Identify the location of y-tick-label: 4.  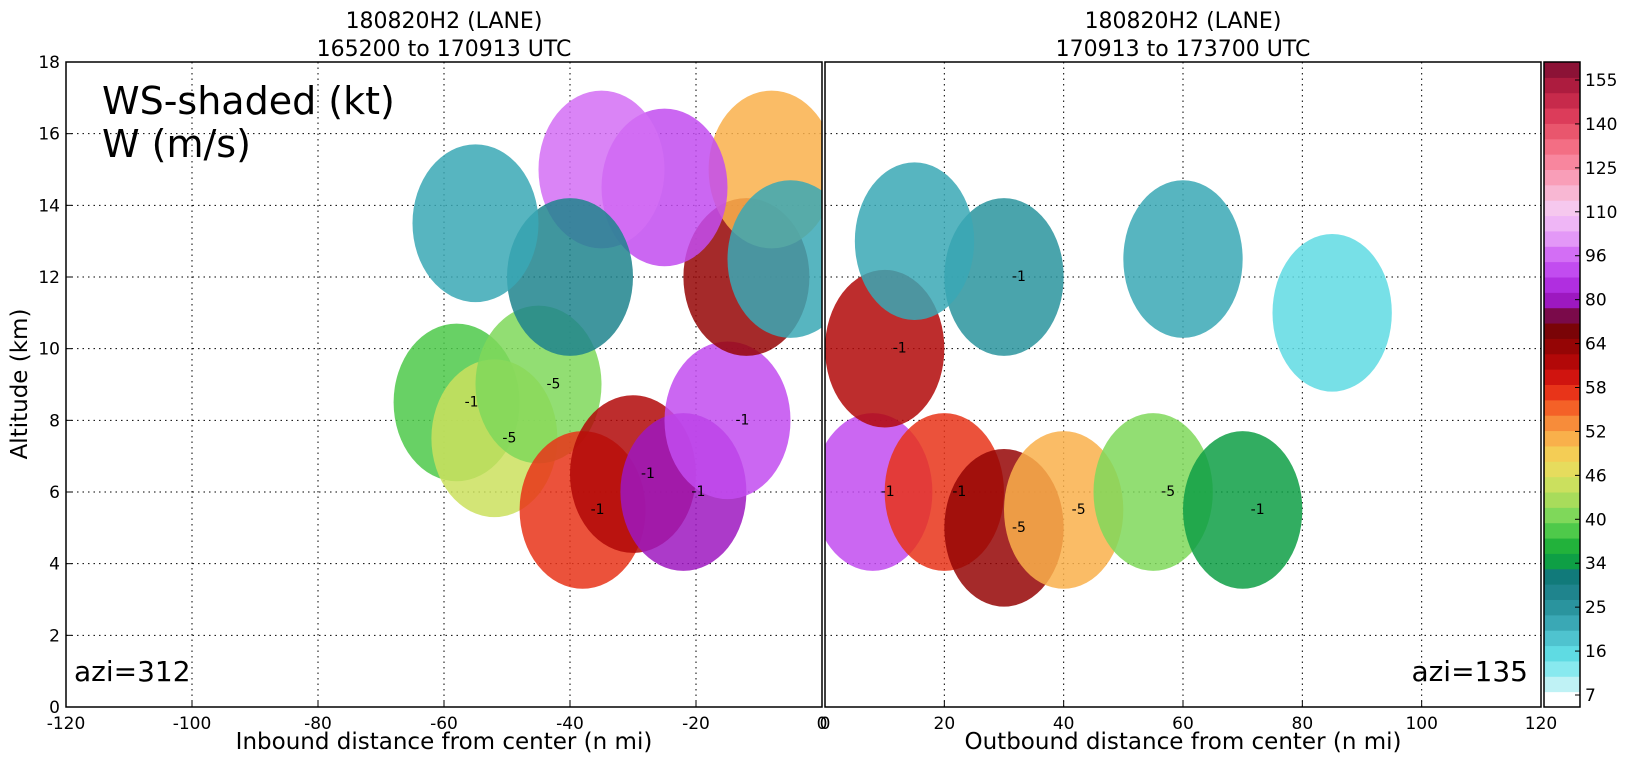
(54, 565).